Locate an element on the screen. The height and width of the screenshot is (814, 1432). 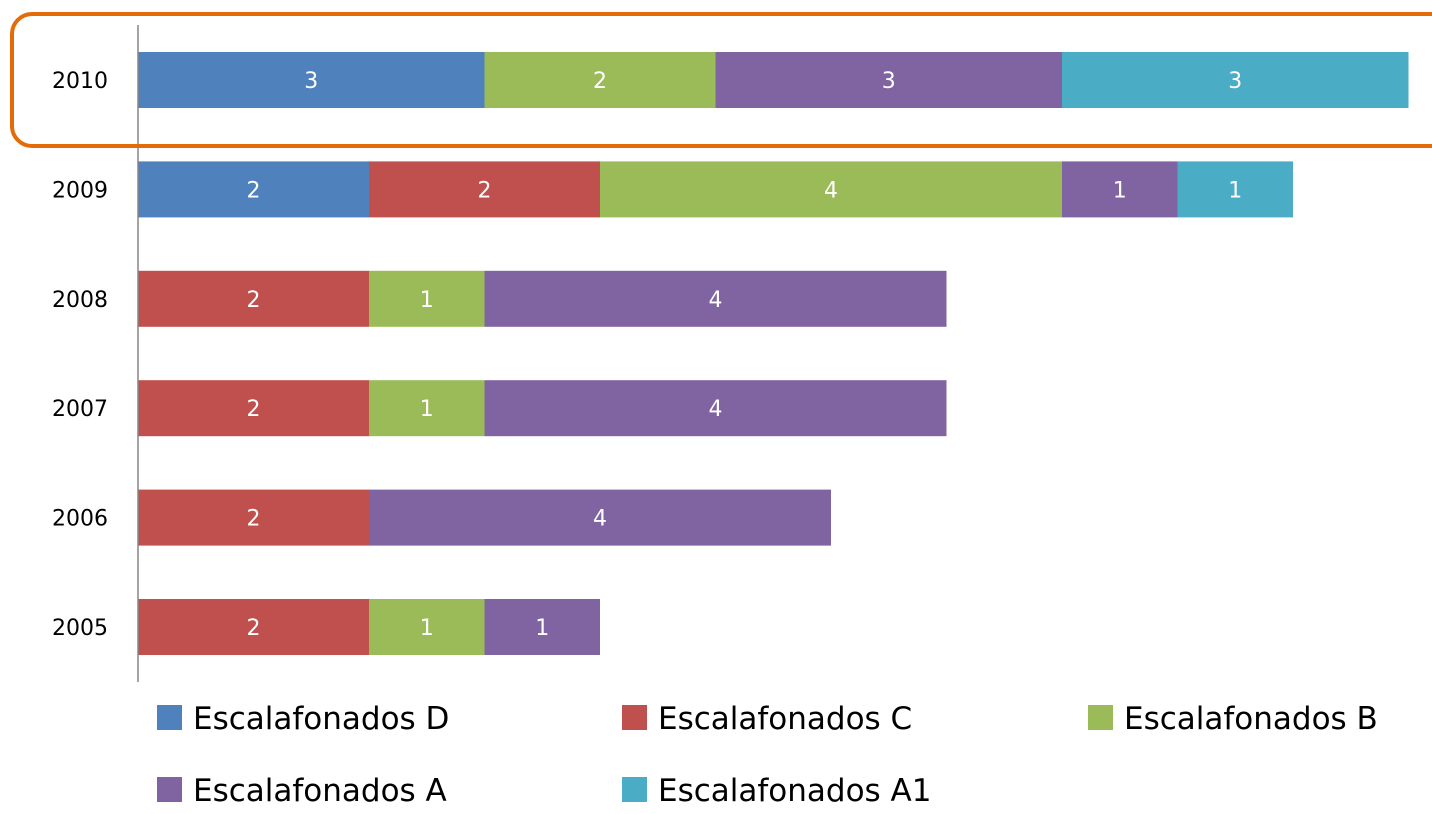
bar-2009-escalafonados-a1 is located at coordinates (1235, 189).